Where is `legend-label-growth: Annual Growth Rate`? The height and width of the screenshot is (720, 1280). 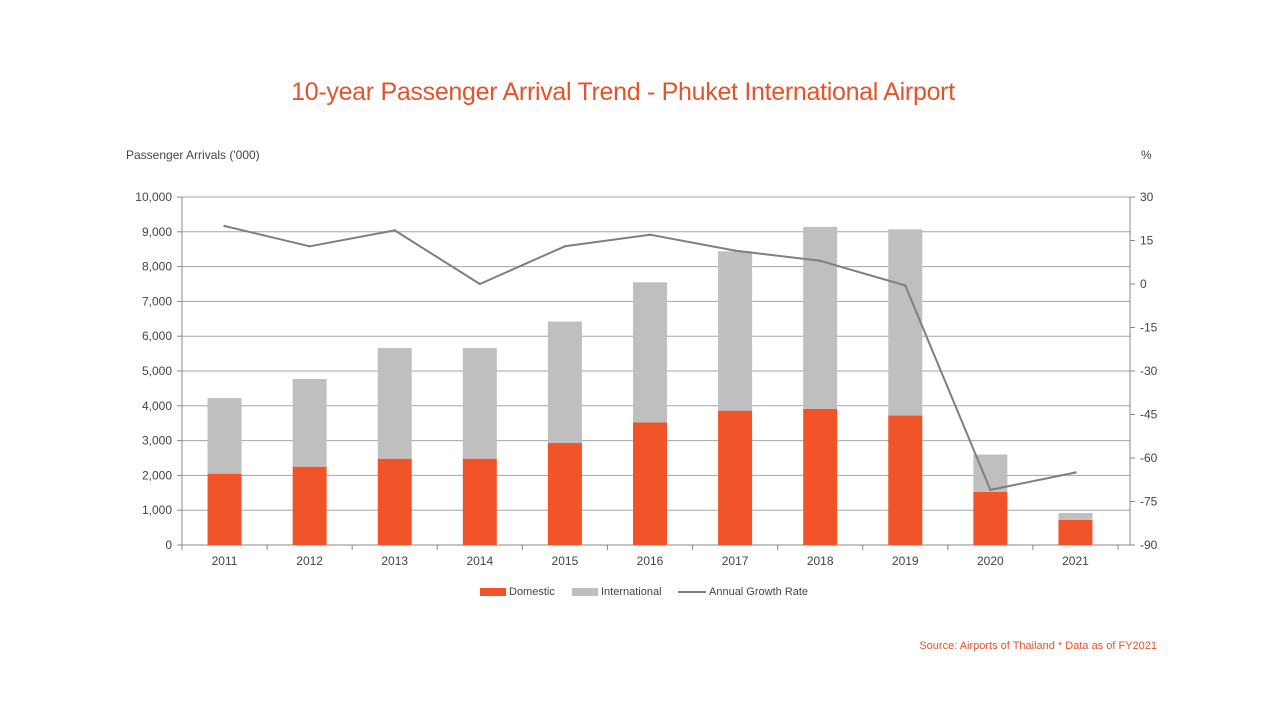
legend-label-growth: Annual Growth Rate is located at coordinates (759, 592).